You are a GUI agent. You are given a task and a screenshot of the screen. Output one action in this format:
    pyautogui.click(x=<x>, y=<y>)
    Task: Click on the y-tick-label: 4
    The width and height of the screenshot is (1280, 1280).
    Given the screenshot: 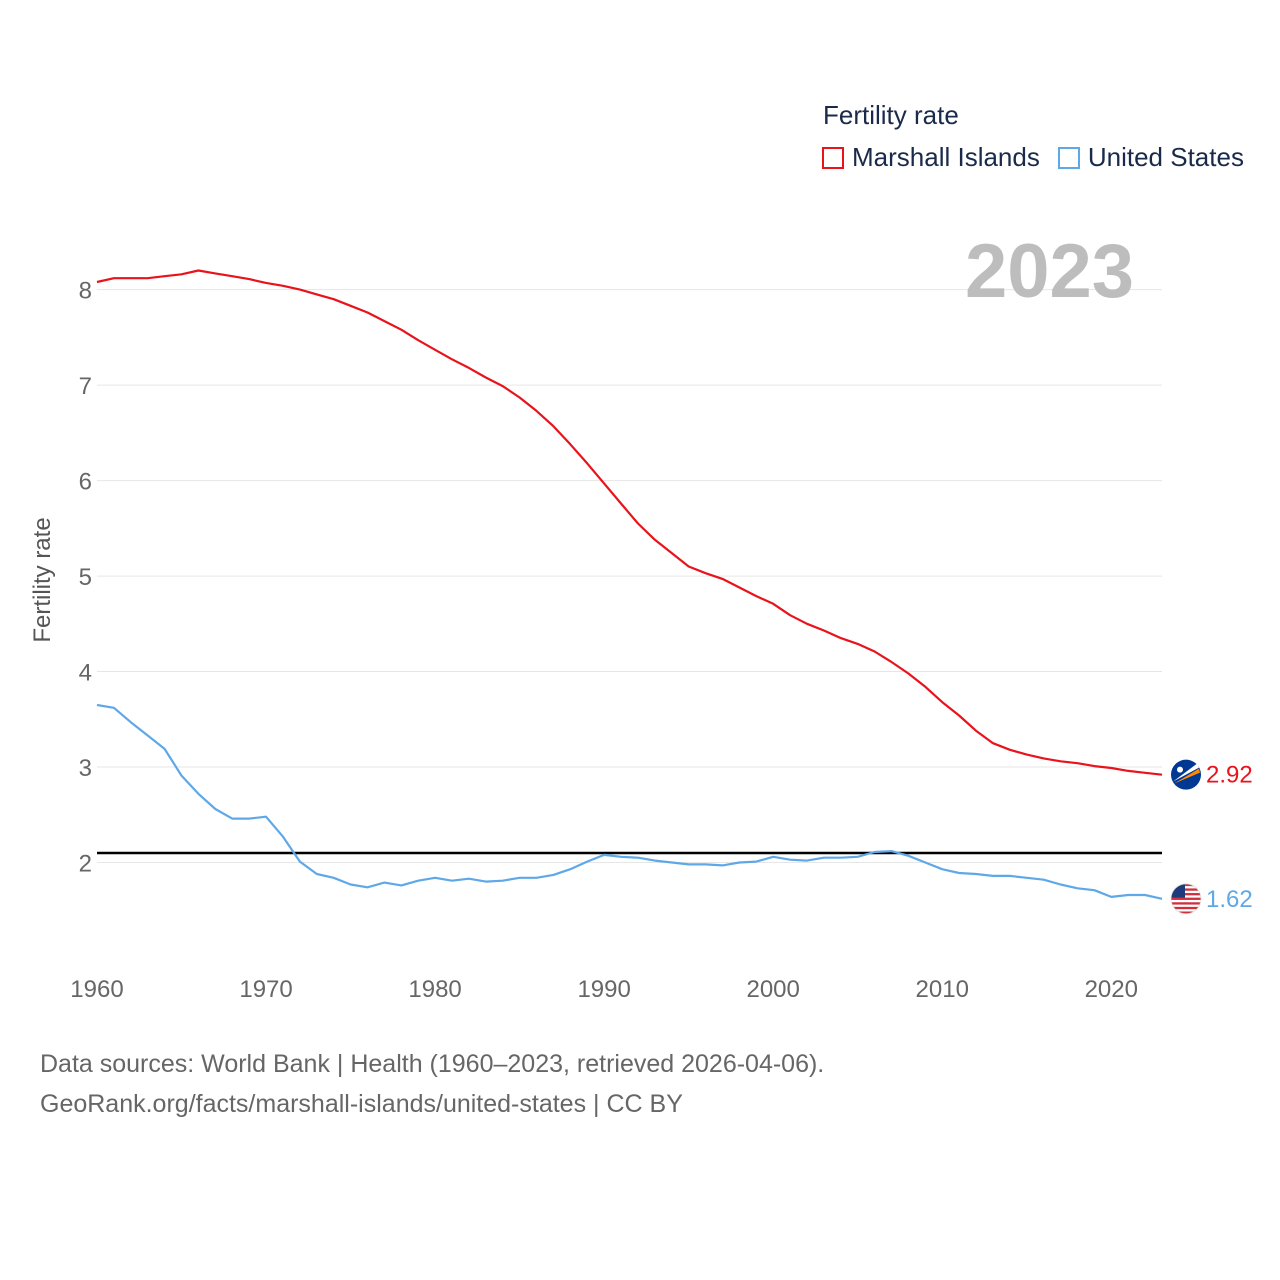 What is the action you would take?
    pyautogui.click(x=85, y=673)
    